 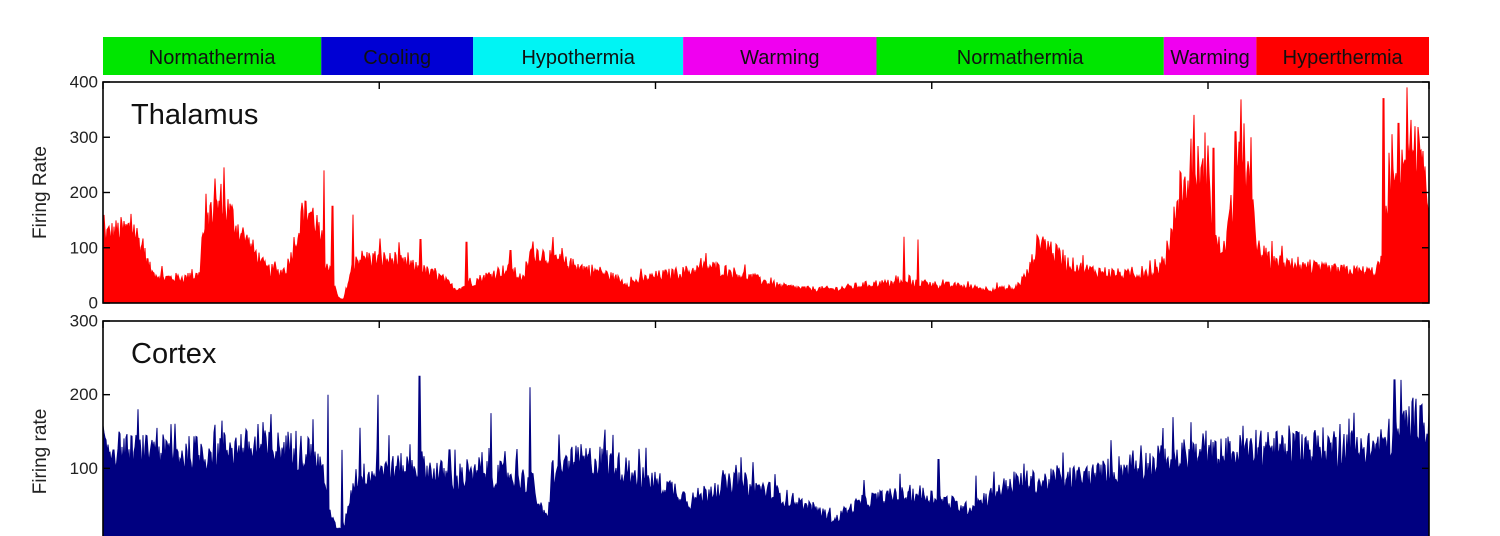 I want to click on y-axis-label: Firing Rate, so click(x=40, y=192).